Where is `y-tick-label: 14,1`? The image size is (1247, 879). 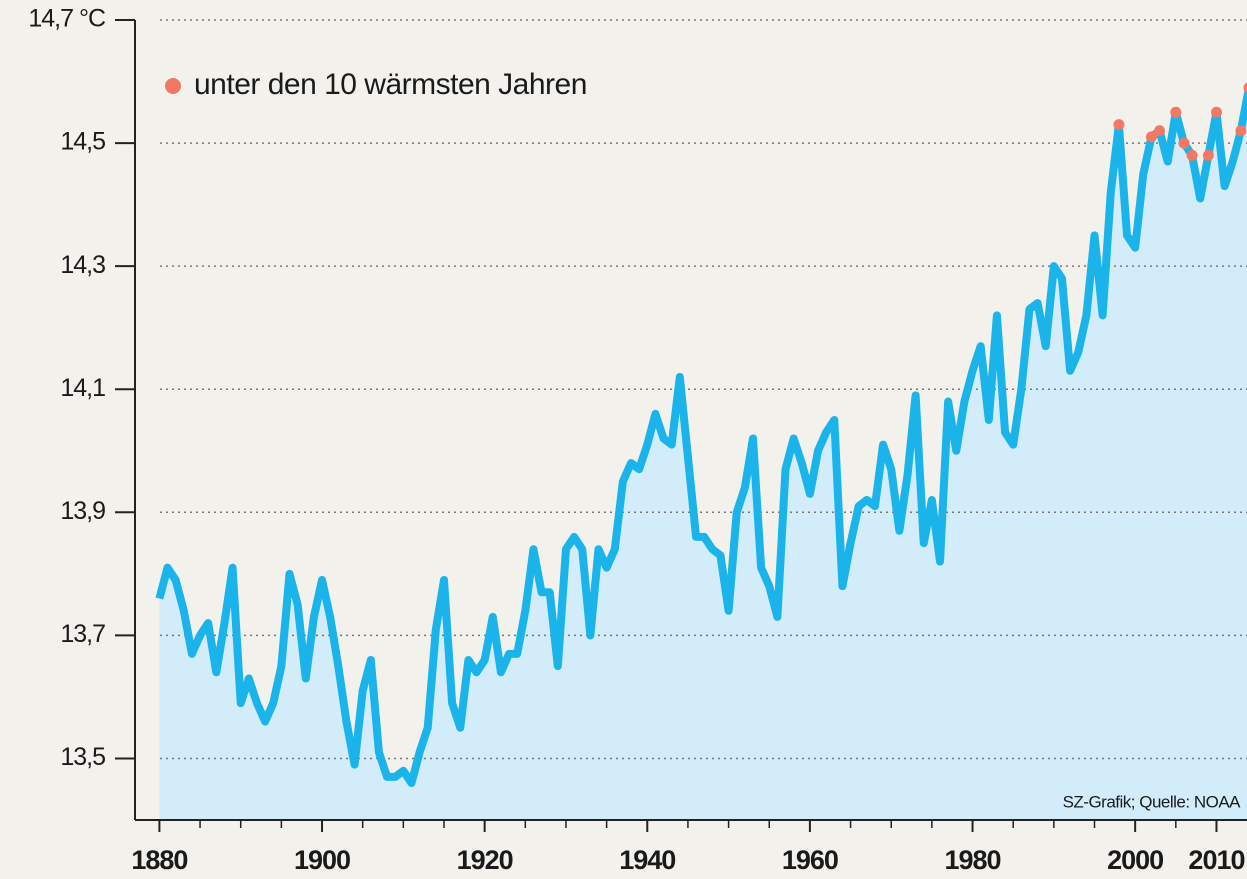
y-tick-label: 14,1 is located at coordinates (82, 388).